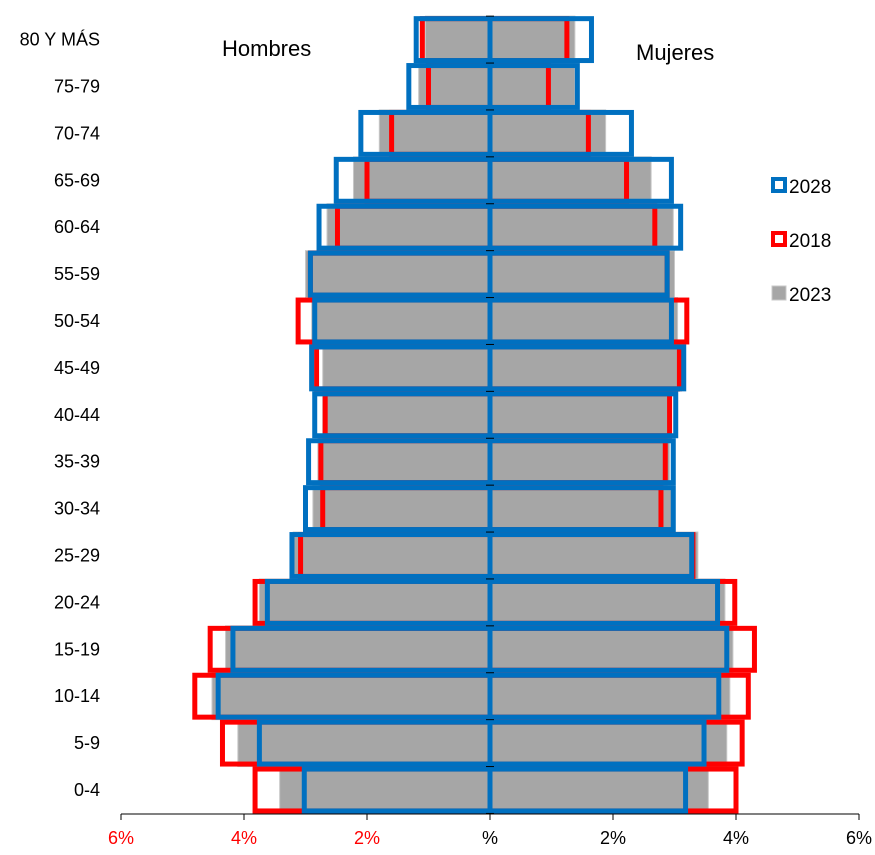 The height and width of the screenshot is (855, 875). Describe the element at coordinates (675, 52) in the screenshot. I see `right-side-label: Mujeres` at that location.